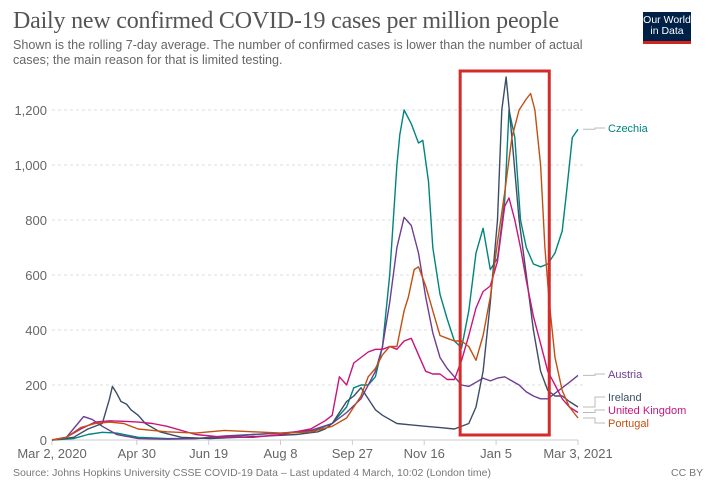 This screenshot has width=708, height=497. Describe the element at coordinates (496, 453) in the screenshot. I see `x-tick-label: Jan 5` at that location.